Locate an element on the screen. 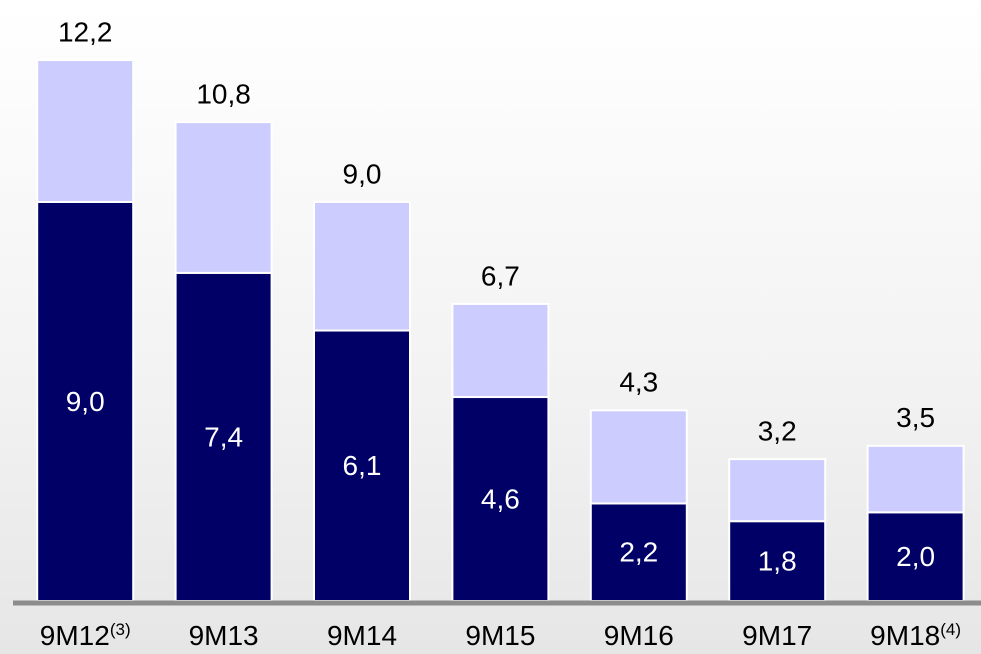 The image size is (981, 654). category: 9M15 is located at coordinates (500, 635).